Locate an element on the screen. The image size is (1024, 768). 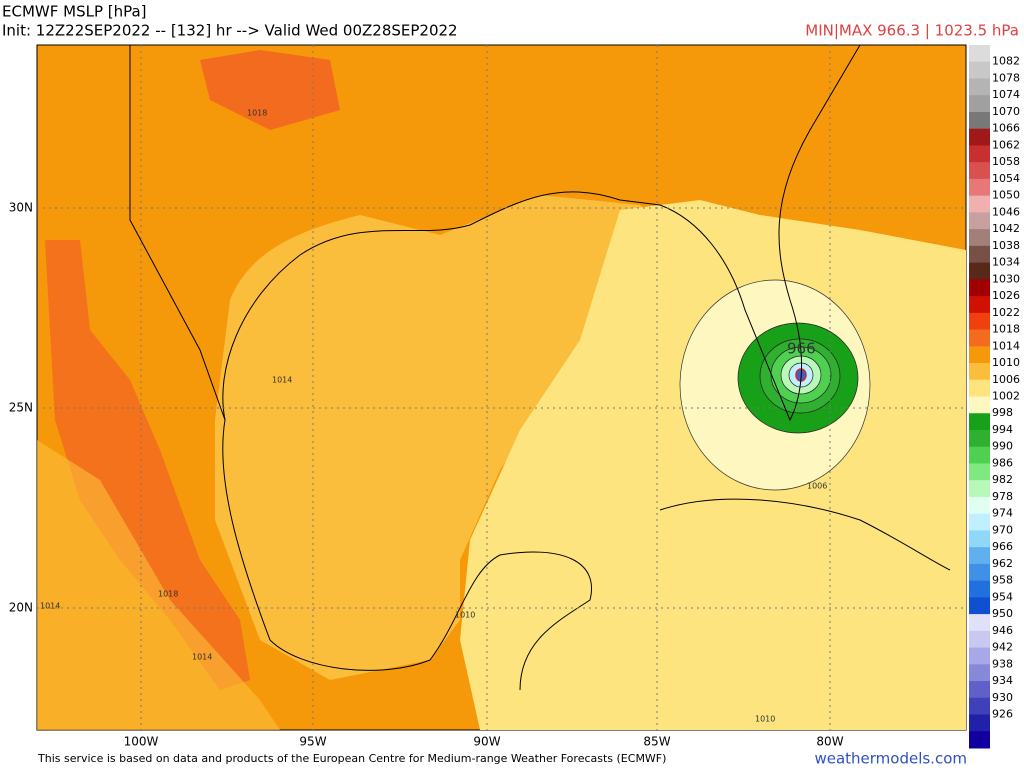
colorbar-label: 966 is located at coordinates (1002, 546).